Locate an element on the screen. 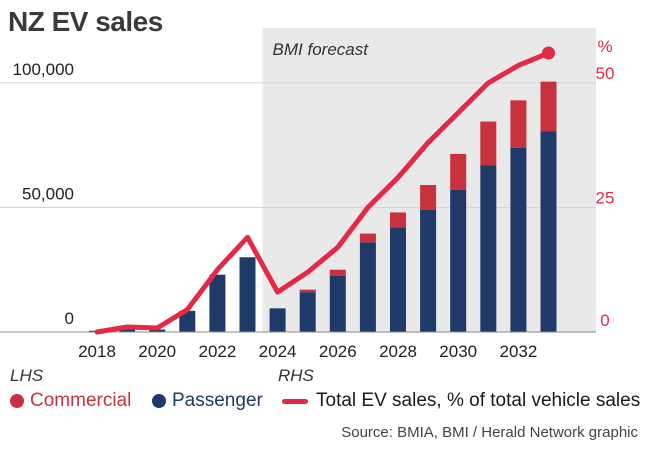  ev-share-end-marker is located at coordinates (548, 53).